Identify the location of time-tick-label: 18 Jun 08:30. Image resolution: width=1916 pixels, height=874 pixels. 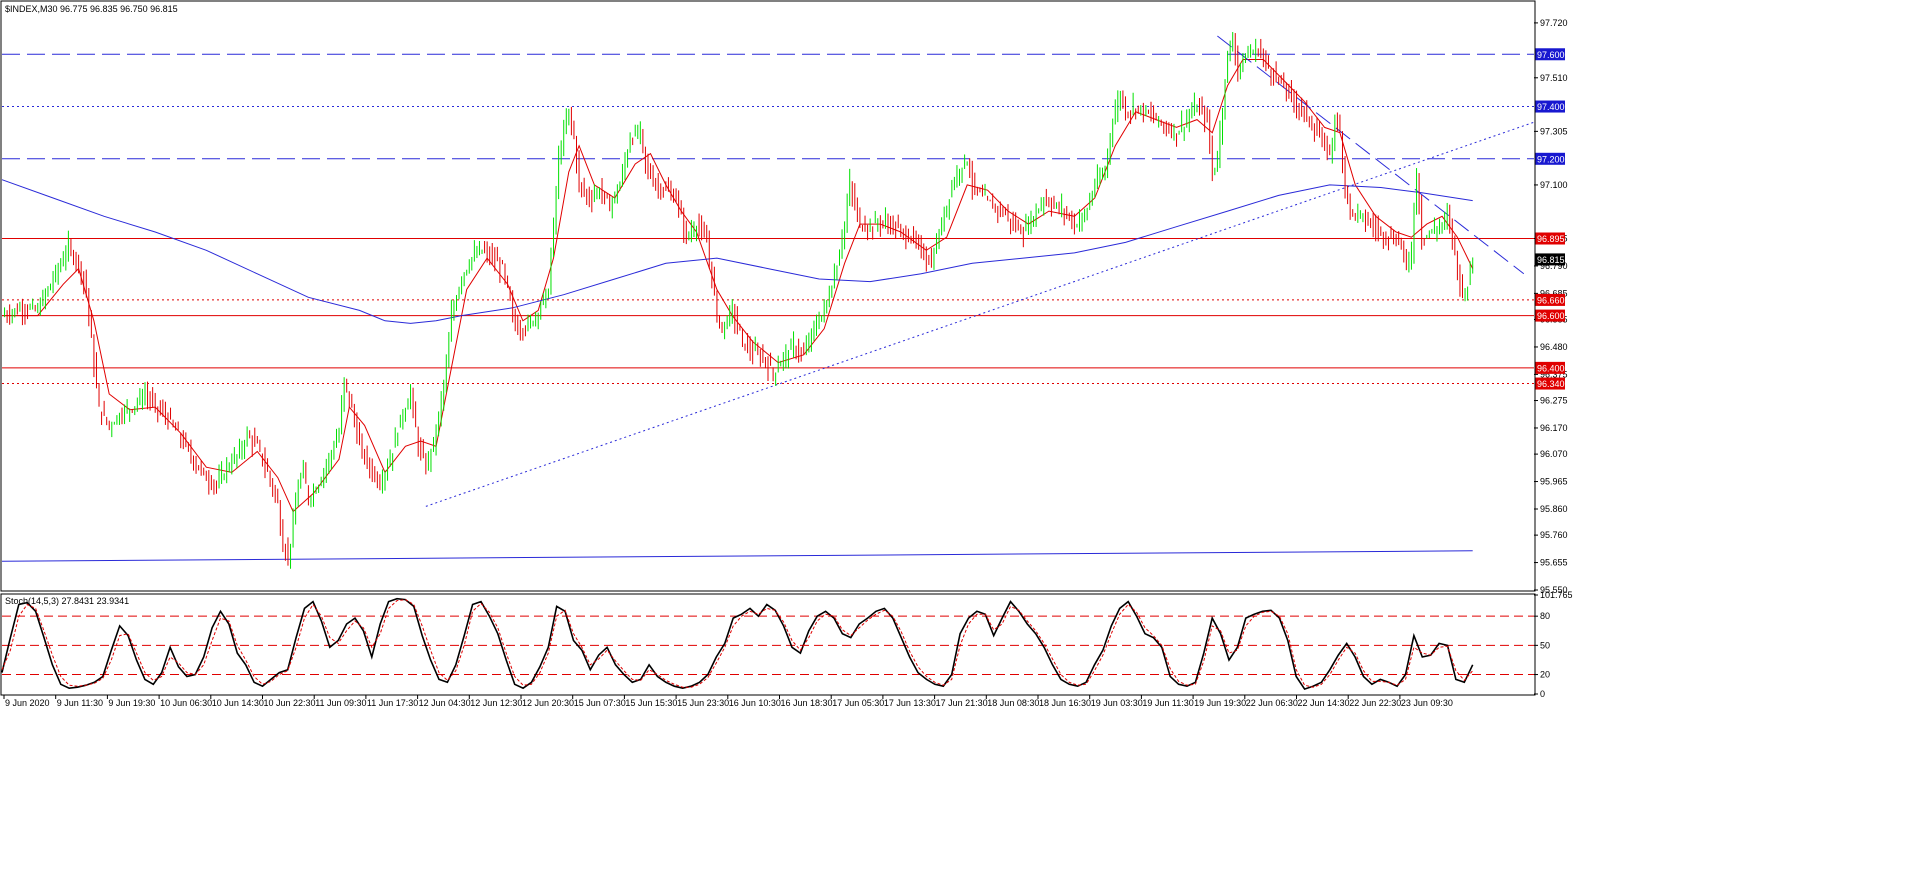
(1013, 703).